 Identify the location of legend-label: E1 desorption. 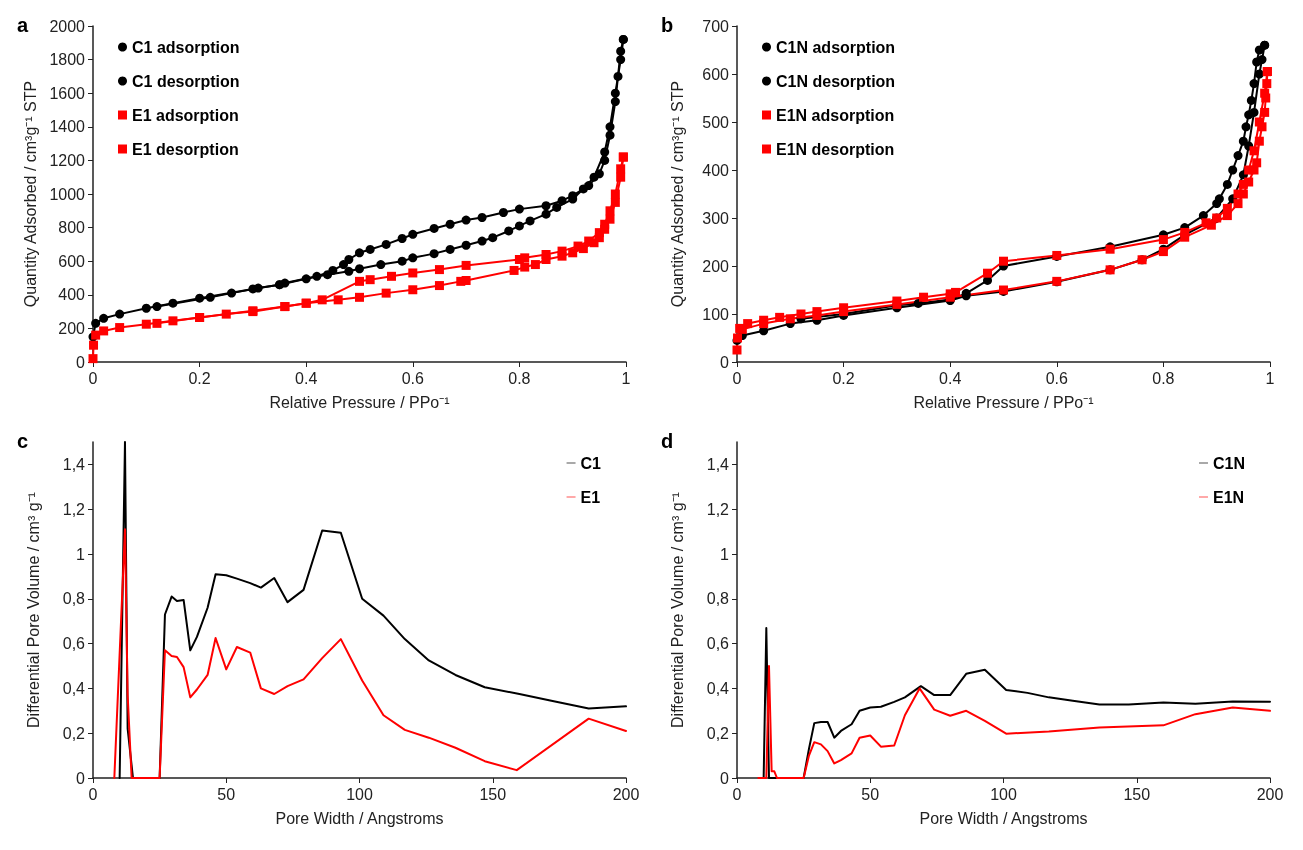
(185, 149).